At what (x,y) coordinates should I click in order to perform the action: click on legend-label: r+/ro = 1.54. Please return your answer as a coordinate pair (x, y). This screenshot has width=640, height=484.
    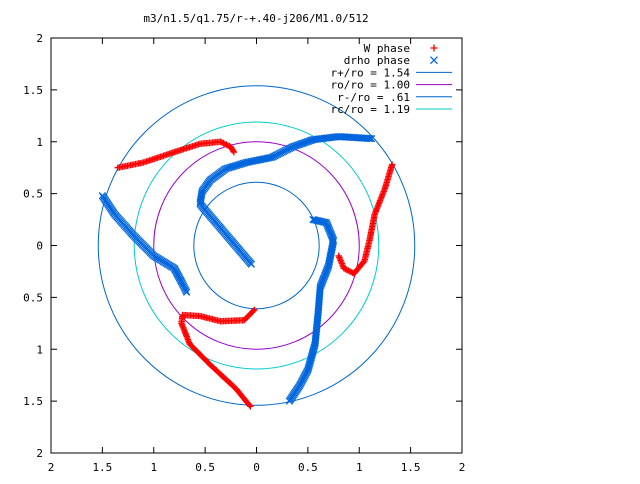
    Looking at the image, I should click on (371, 72).